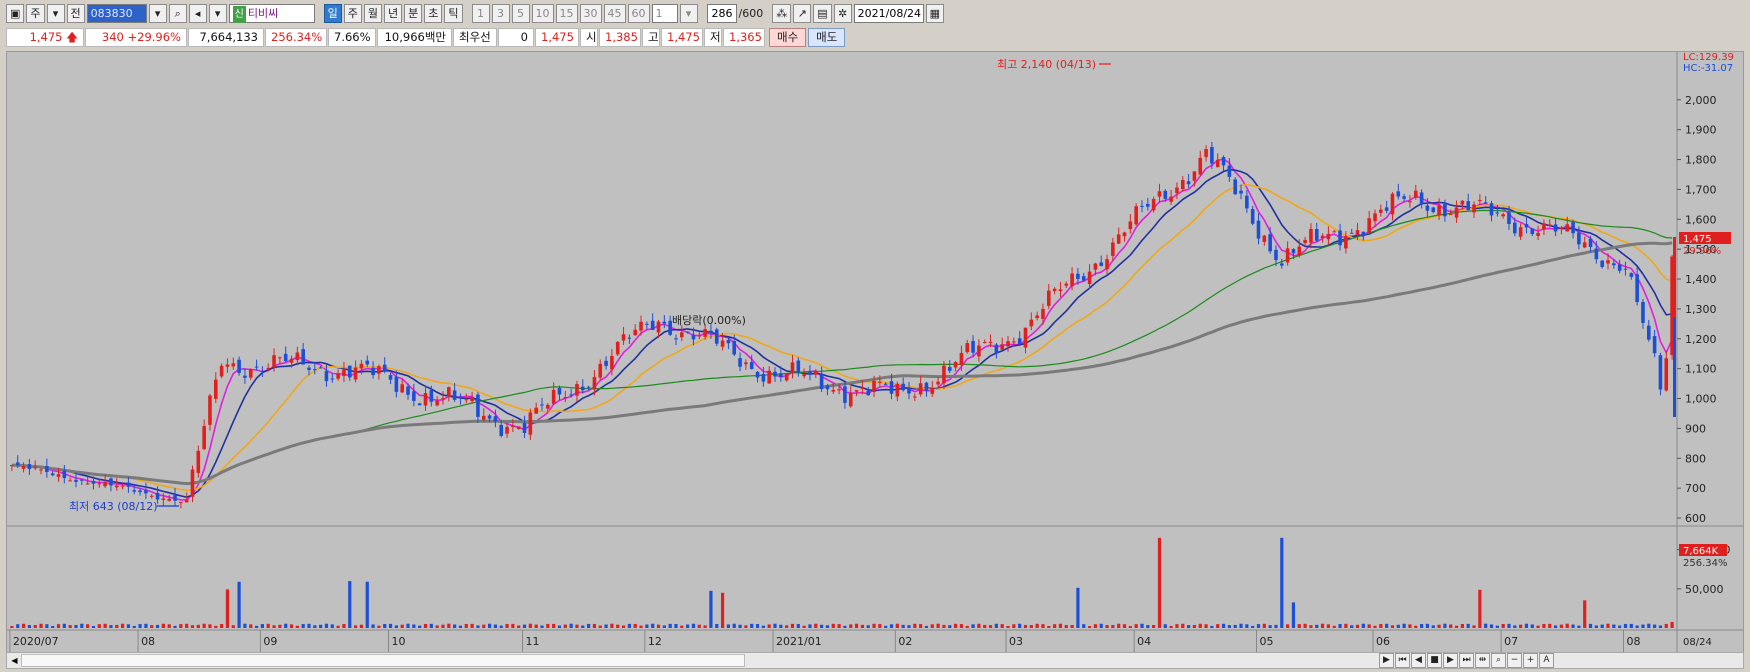 The width and height of the screenshot is (1750, 672). I want to click on speaker-dropdown-icon: ▾, so click(217, 13).